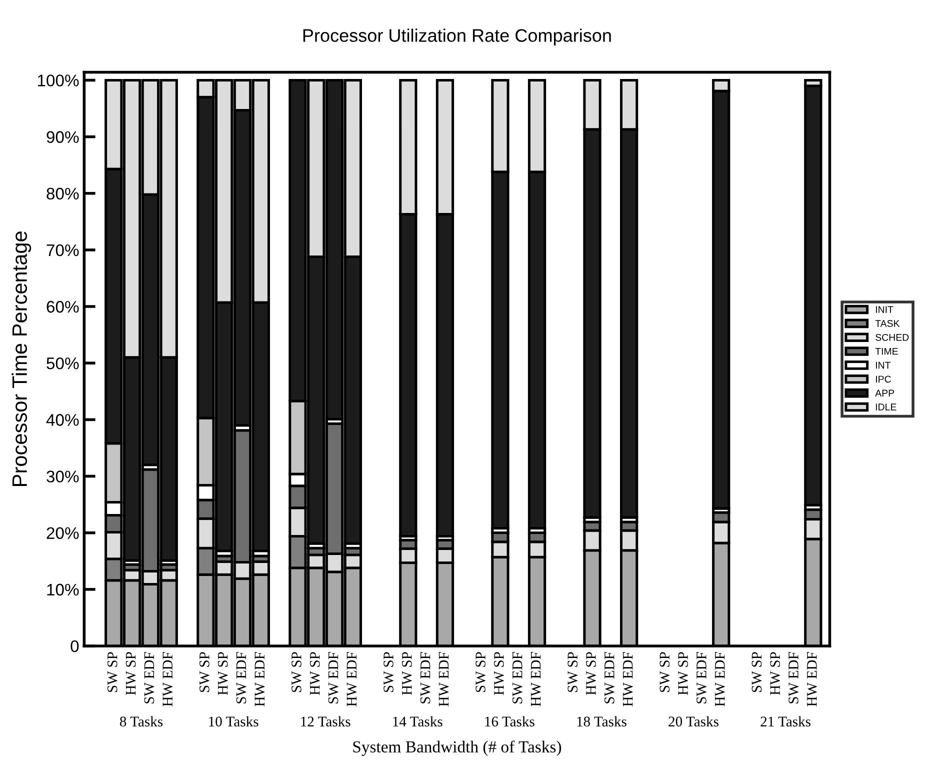  What do you see at coordinates (233, 721) in the screenshot?
I see `text: 10 Tasks` at bounding box center [233, 721].